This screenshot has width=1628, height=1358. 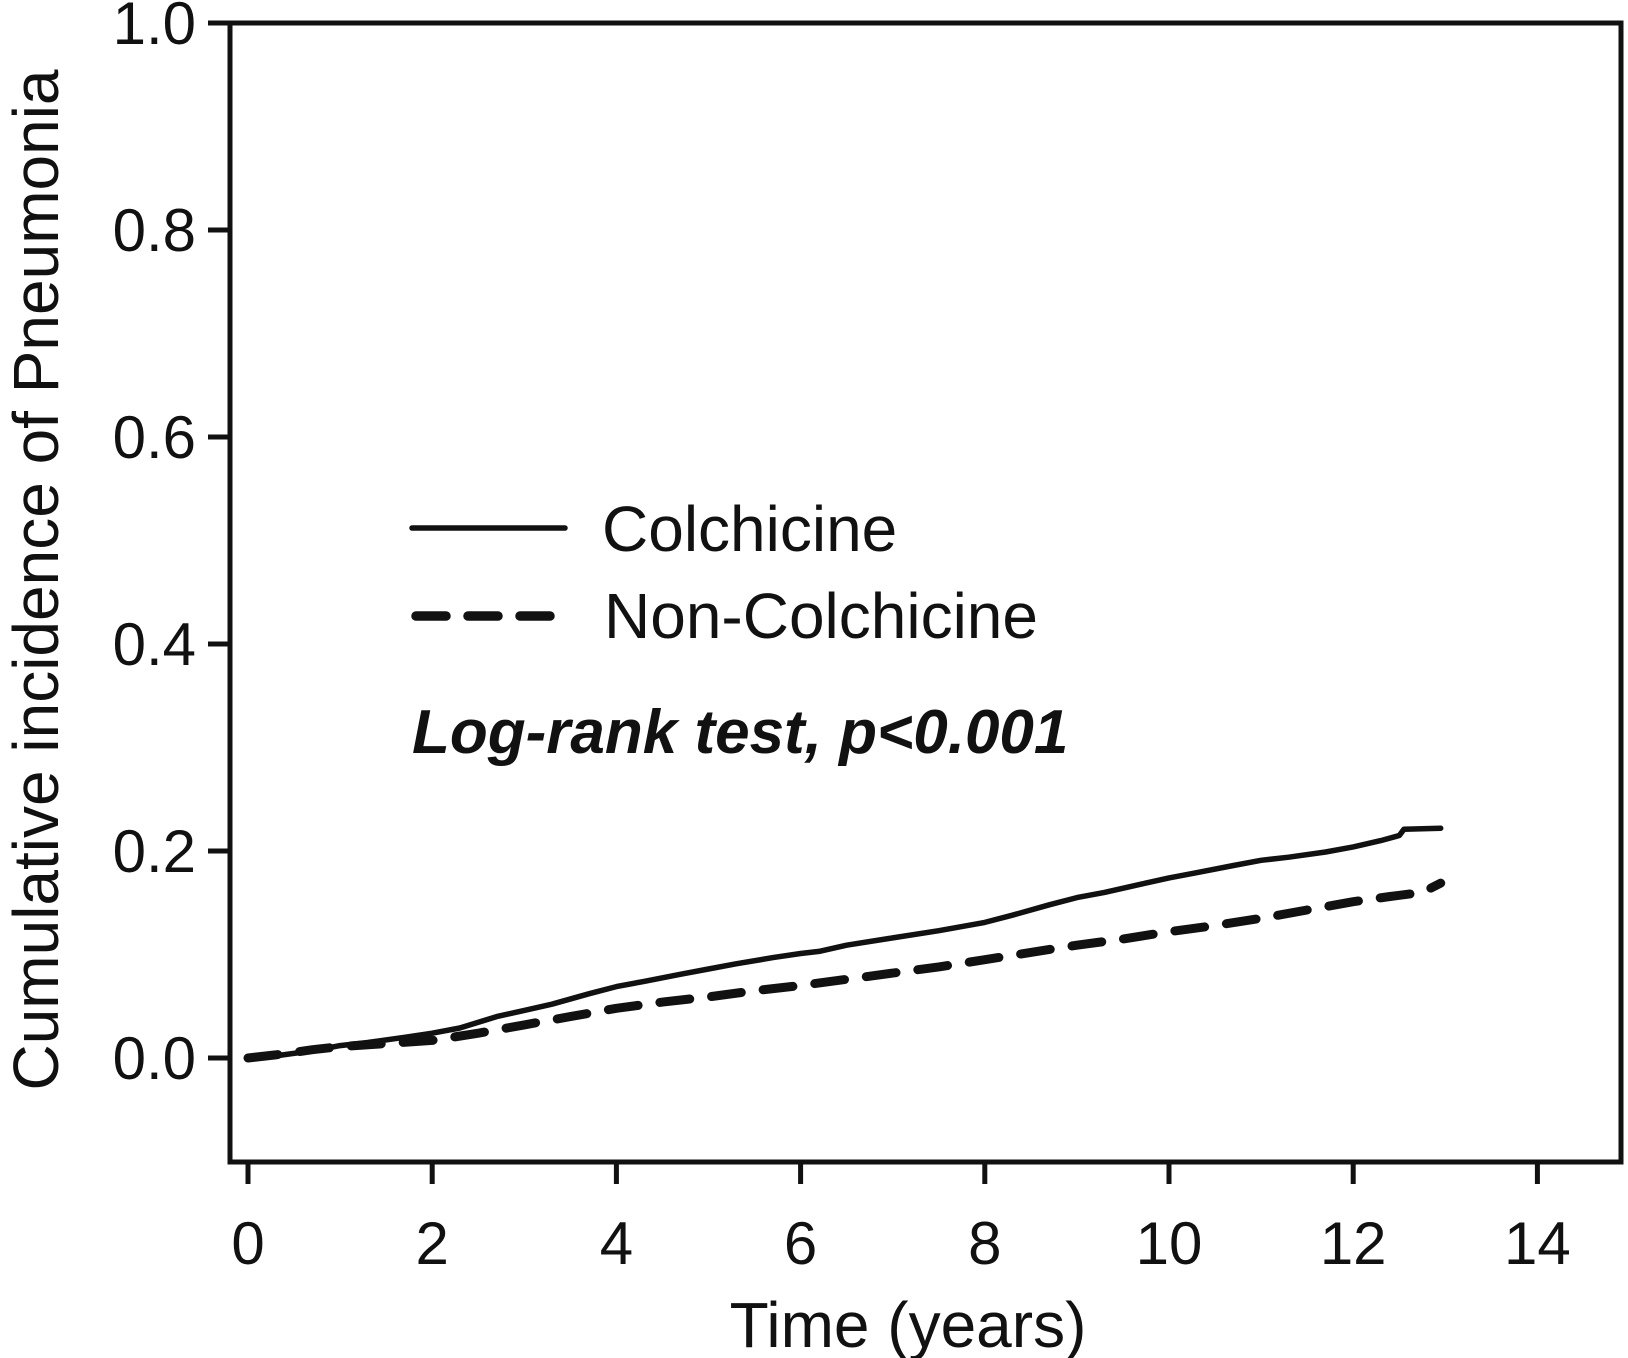 What do you see at coordinates (1169, 1243) in the screenshot?
I see `x-tick-label: 10` at bounding box center [1169, 1243].